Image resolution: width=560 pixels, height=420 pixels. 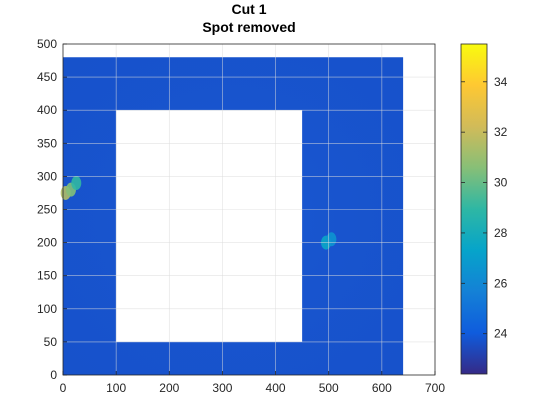 I want to click on colorbar-frame, so click(x=474, y=209).